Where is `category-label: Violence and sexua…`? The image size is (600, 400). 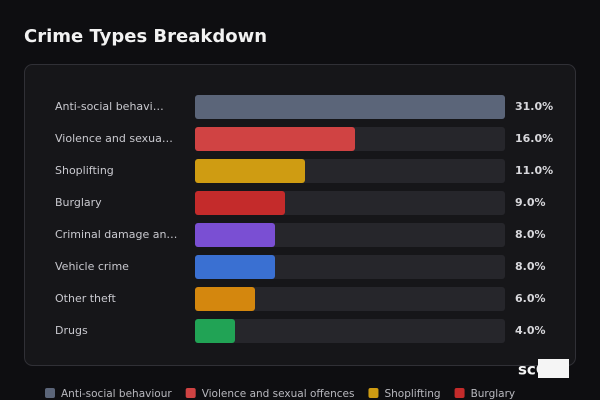
category-label: Violence and sexua… is located at coordinates (114, 138).